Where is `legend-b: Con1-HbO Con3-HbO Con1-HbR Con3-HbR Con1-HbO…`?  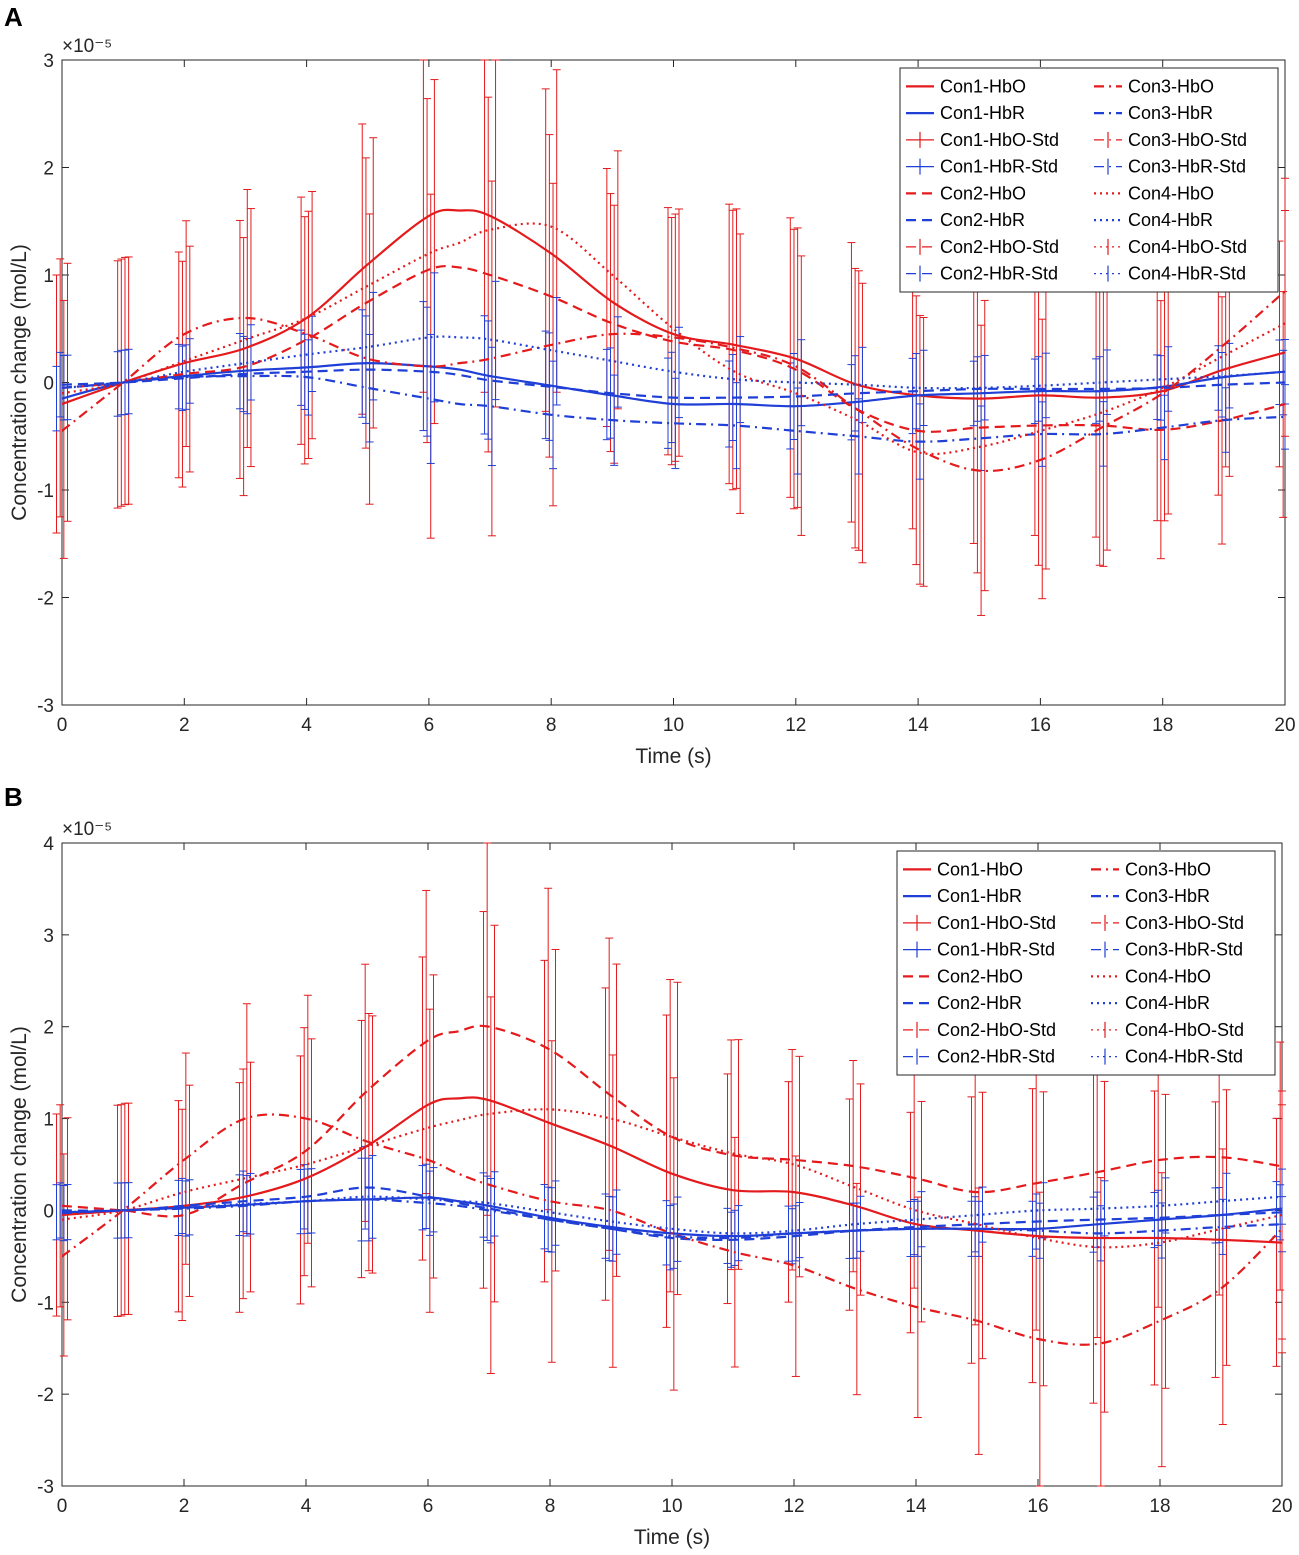
legend-b: Con1-HbO Con3-HbO Con1-HbR Con3-HbR Con1-HbO… is located at coordinates (1086, 963).